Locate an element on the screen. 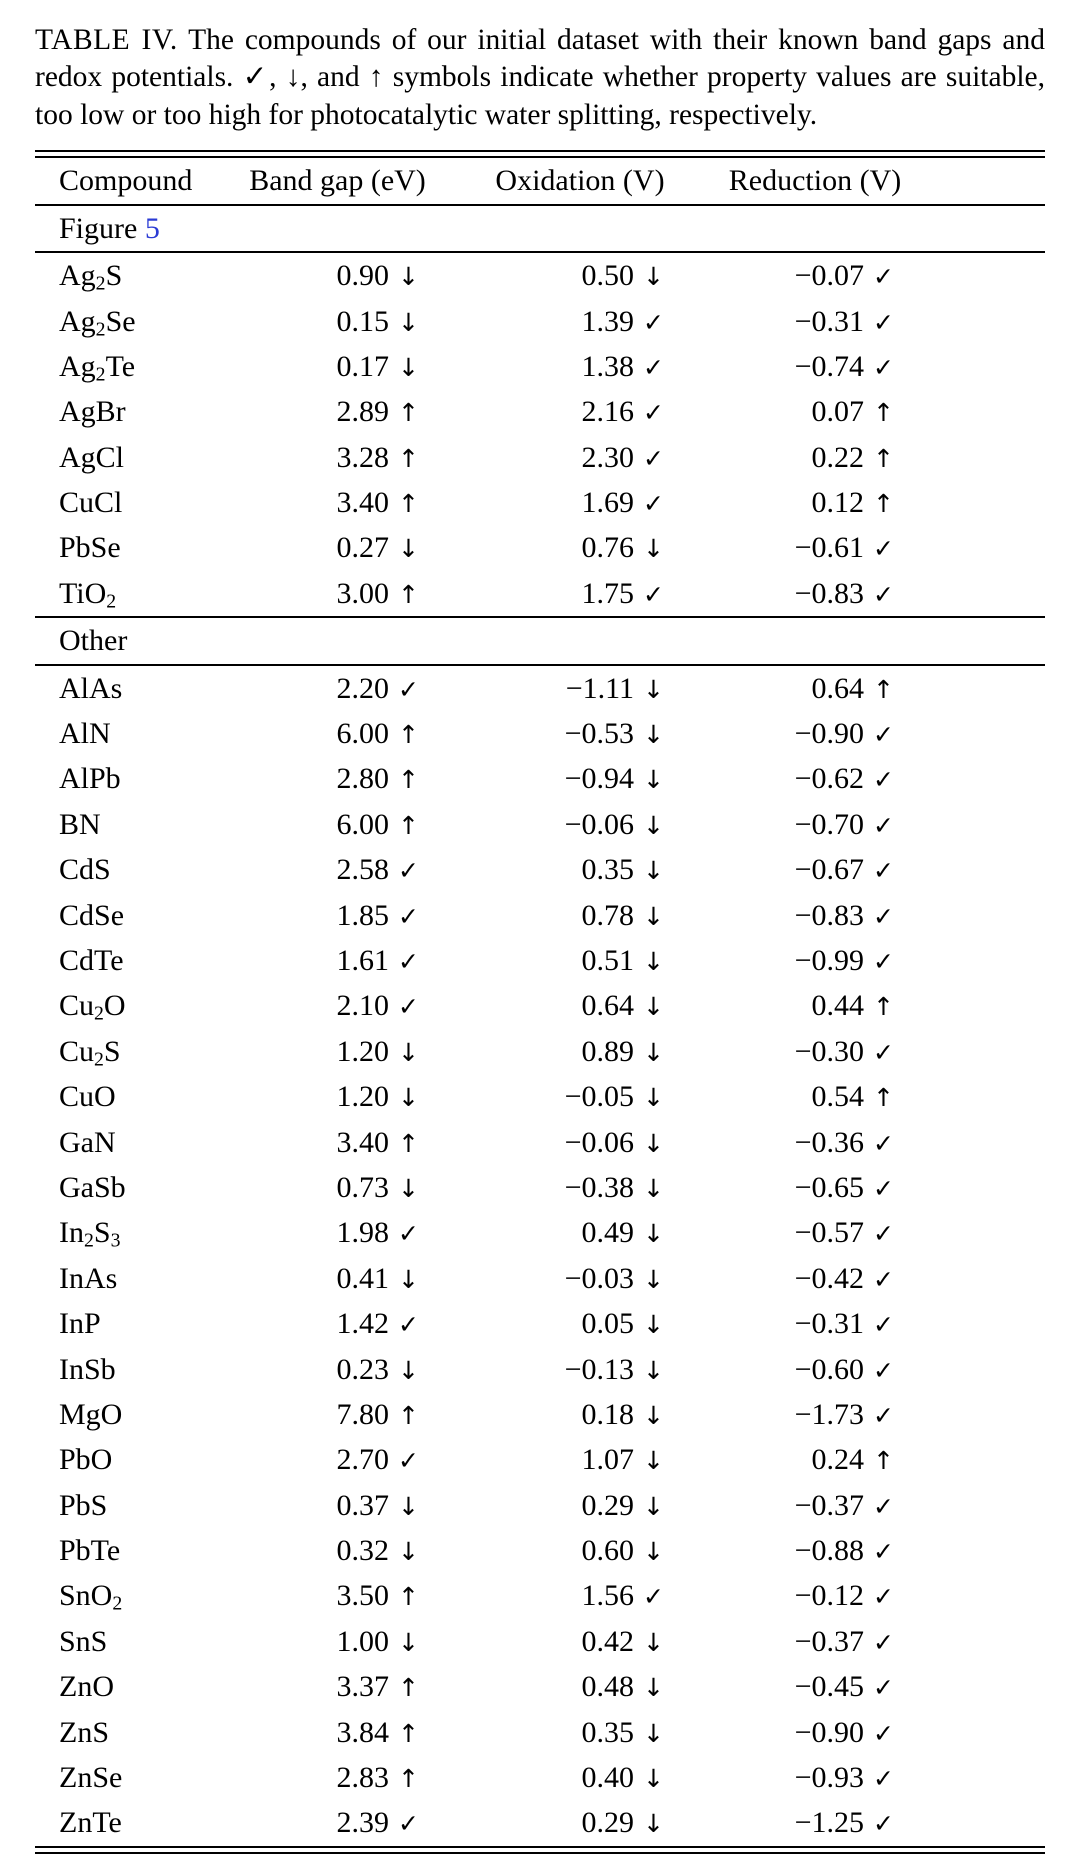 This screenshot has height=1854, width=1080. reduction-cell: −0.65 ✓ is located at coordinates (885, 1187).